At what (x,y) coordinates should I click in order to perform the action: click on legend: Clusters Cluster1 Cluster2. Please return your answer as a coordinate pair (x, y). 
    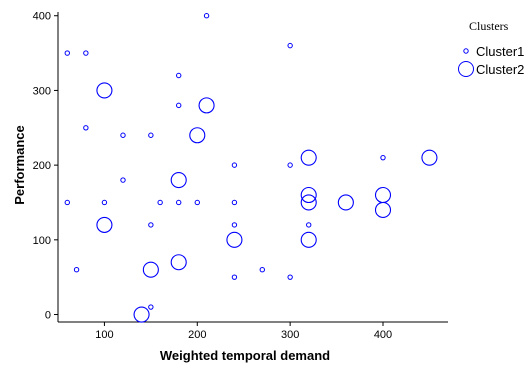
    Looking at the image, I should click on (491, 48).